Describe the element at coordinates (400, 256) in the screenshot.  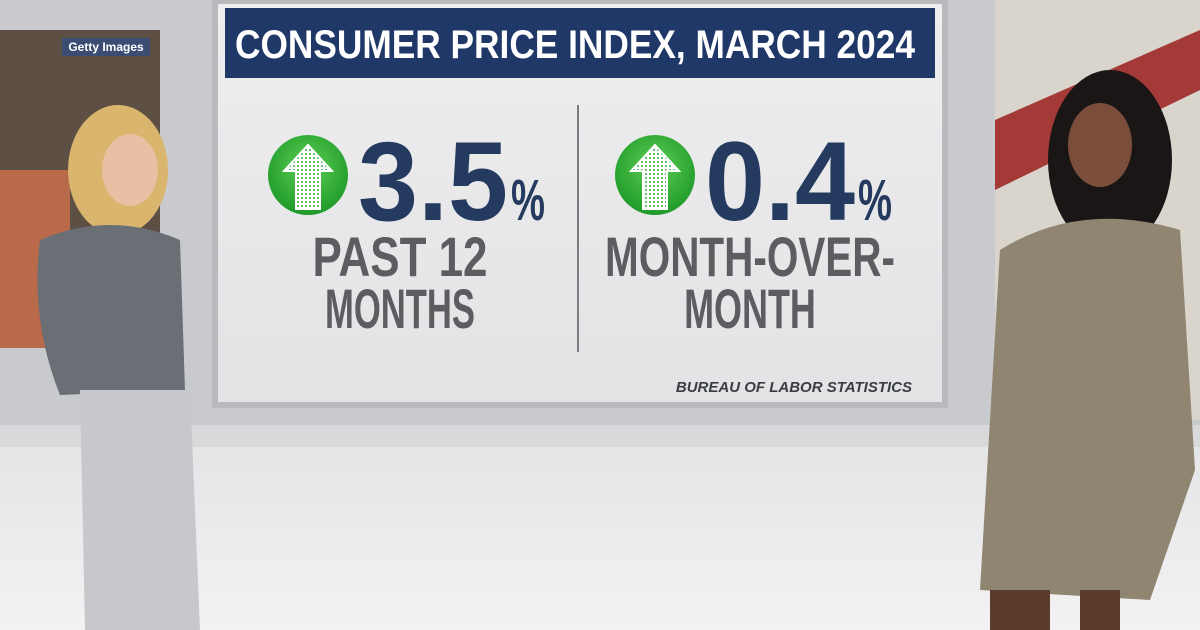
I see `stat-label: PAST 12` at that location.